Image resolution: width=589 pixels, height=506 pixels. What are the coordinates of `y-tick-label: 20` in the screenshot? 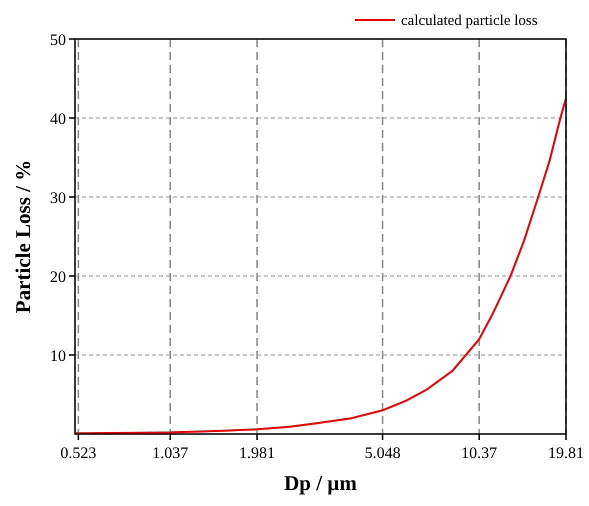 It's located at (58, 277).